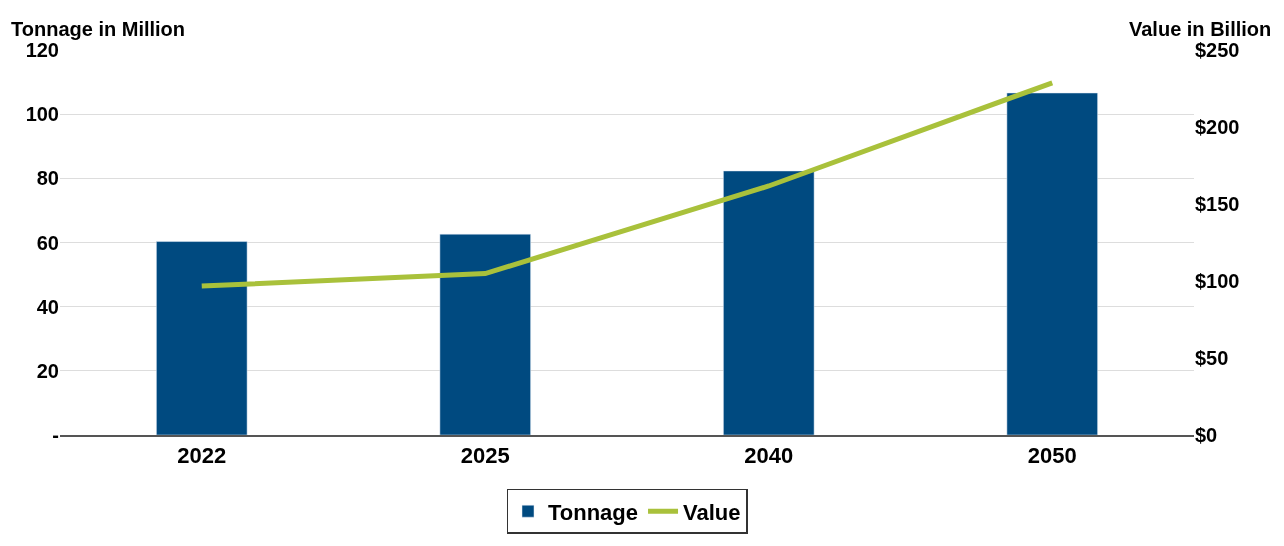  What do you see at coordinates (1217, 204) in the screenshot?
I see `y2-tick-label: $150` at bounding box center [1217, 204].